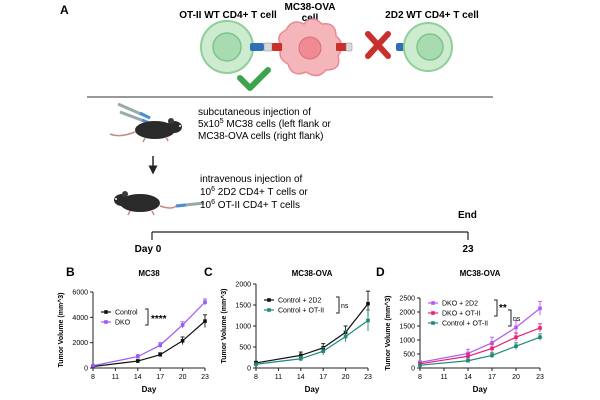 Image resolution: width=600 pixels, height=400 pixels. Describe the element at coordinates (380, 272) in the screenshot. I see `panel-letter: D` at that location.